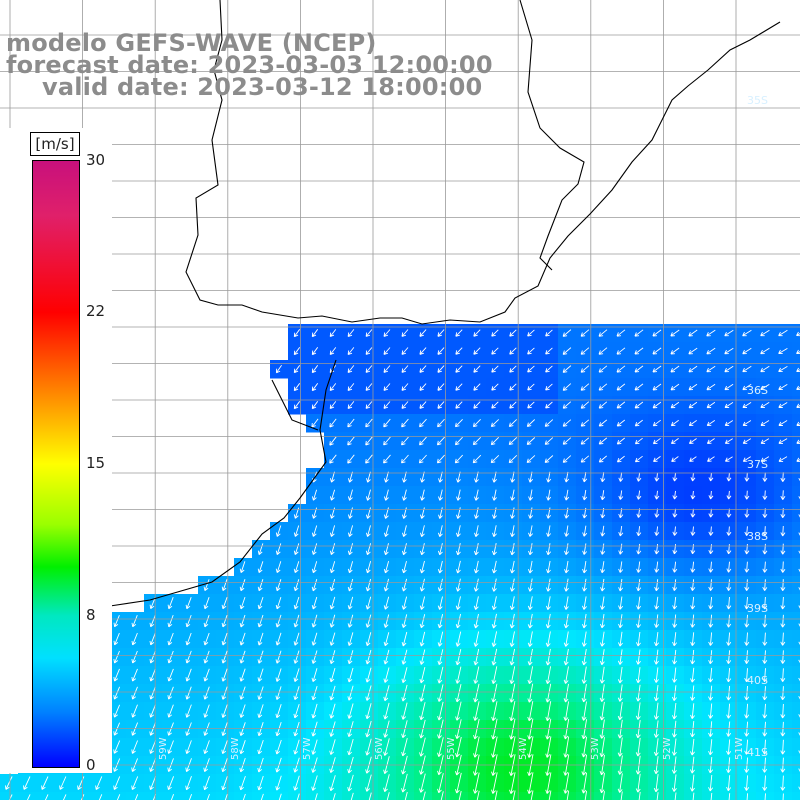 The image size is (800, 800). I want to click on lat-label: 40S, so click(757, 680).